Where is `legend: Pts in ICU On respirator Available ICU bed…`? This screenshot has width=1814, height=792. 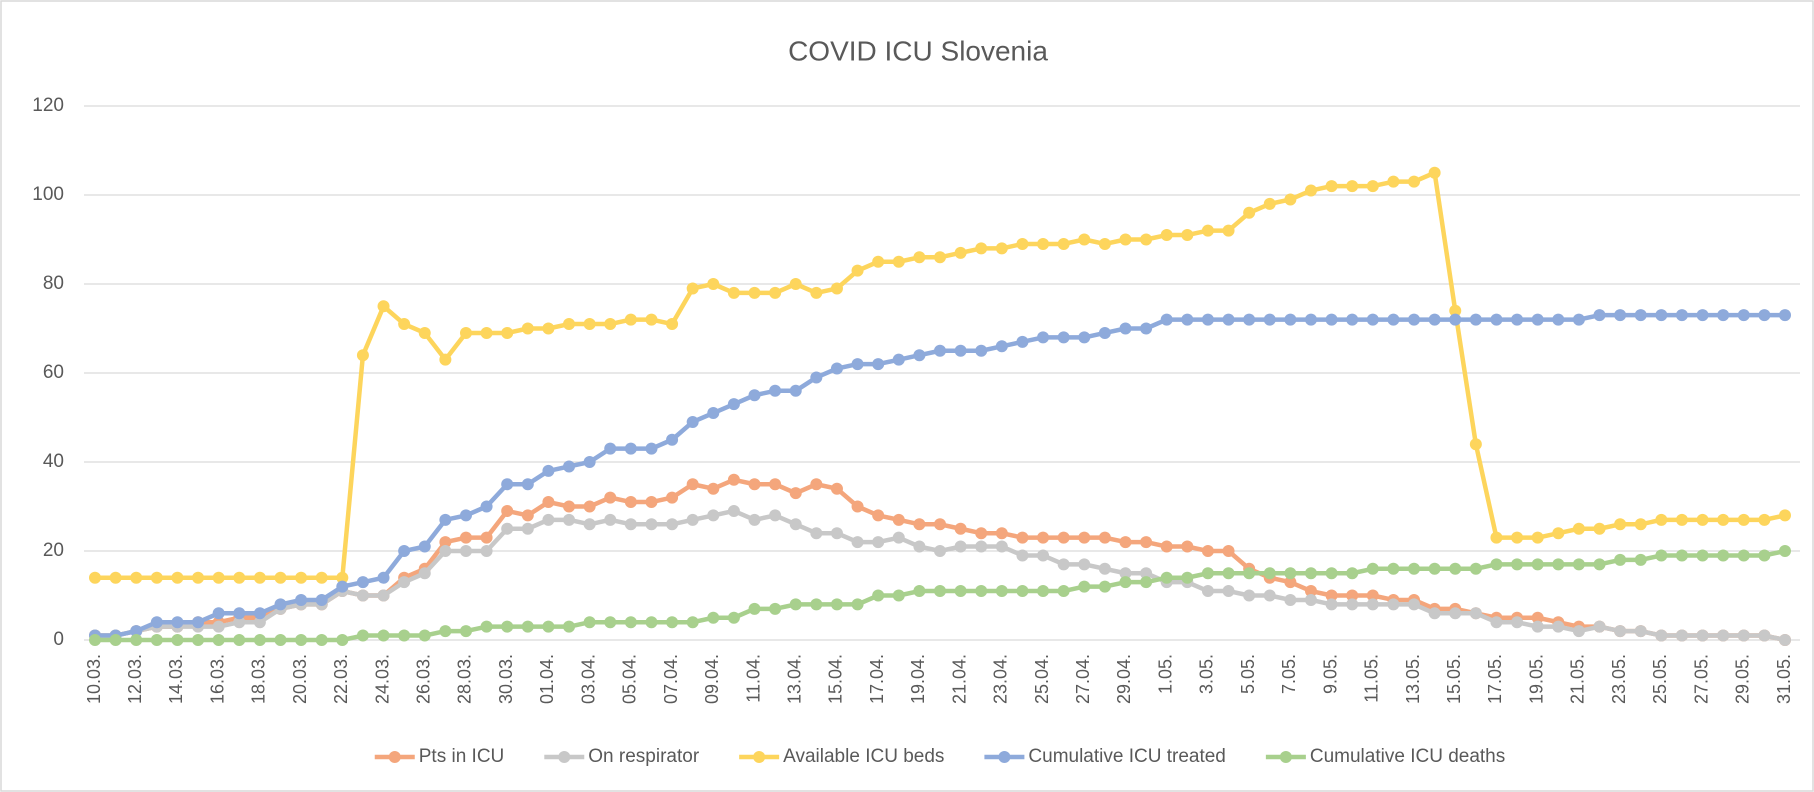 legend: Pts in ICU On respirator Available ICU bed… is located at coordinates (939, 756).